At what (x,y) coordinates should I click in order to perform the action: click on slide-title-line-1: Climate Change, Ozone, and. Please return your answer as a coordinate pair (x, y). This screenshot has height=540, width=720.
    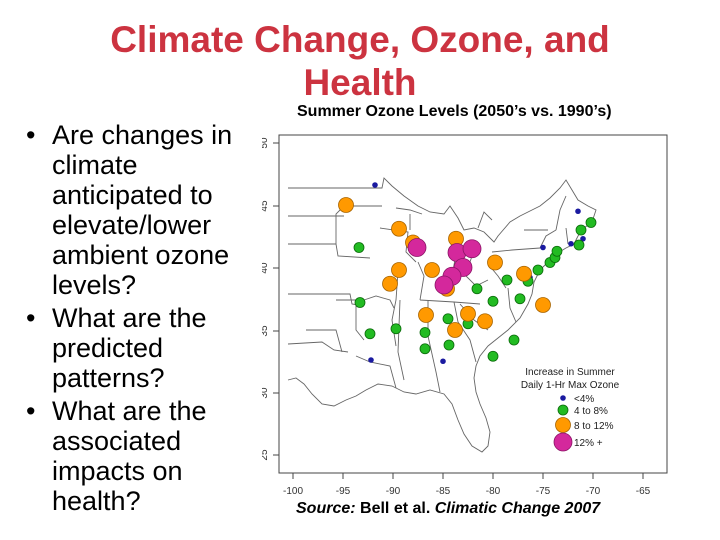
    Looking at the image, I should click on (360, 39).